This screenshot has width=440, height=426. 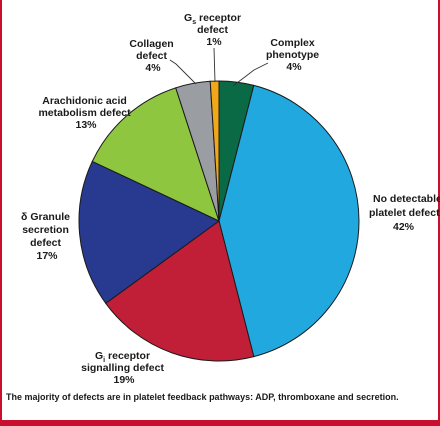 I want to click on slice-label-complex: Complex phenotype 4%, so click(x=294, y=55).